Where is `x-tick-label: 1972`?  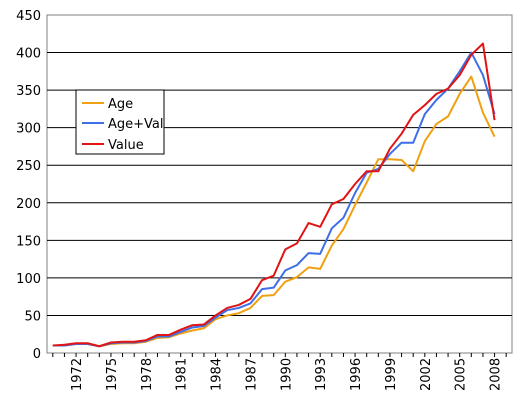 x-tick-label: 1972 is located at coordinates (77, 374).